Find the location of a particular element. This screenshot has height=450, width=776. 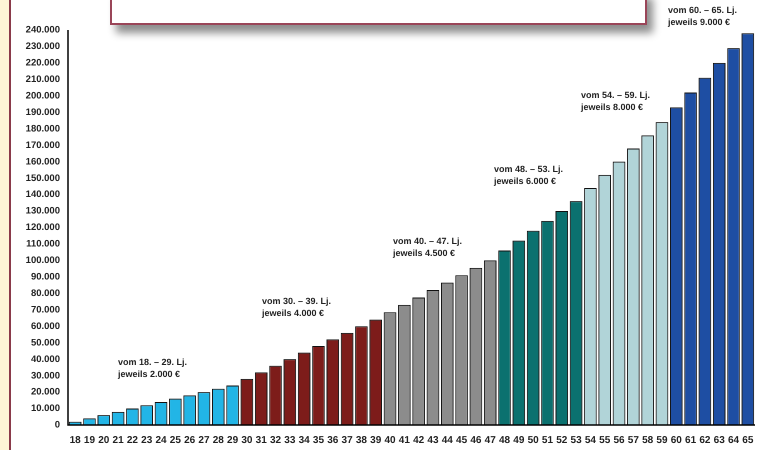

y-tick-label: 210.000 is located at coordinates (43, 79).